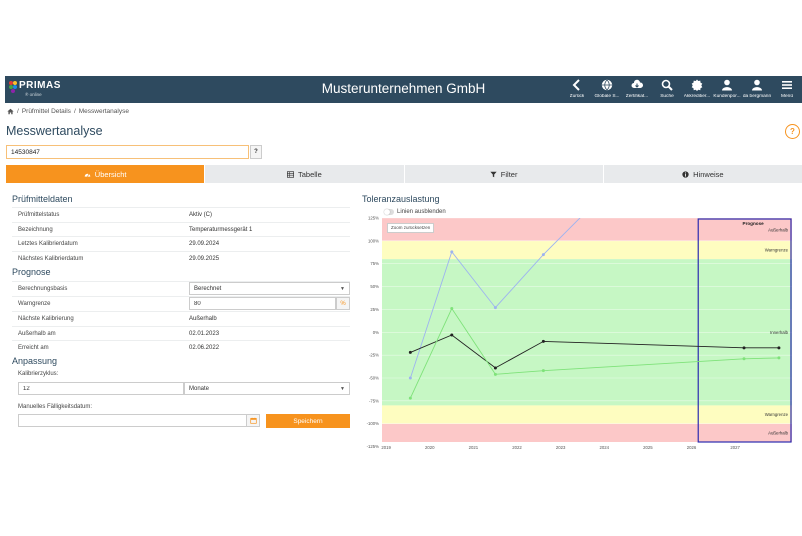 The height and width of the screenshot is (536, 802). Describe the element at coordinates (51, 259) in the screenshot. I see `info-row-label: Nächstes Kalibrierdatum` at that location.